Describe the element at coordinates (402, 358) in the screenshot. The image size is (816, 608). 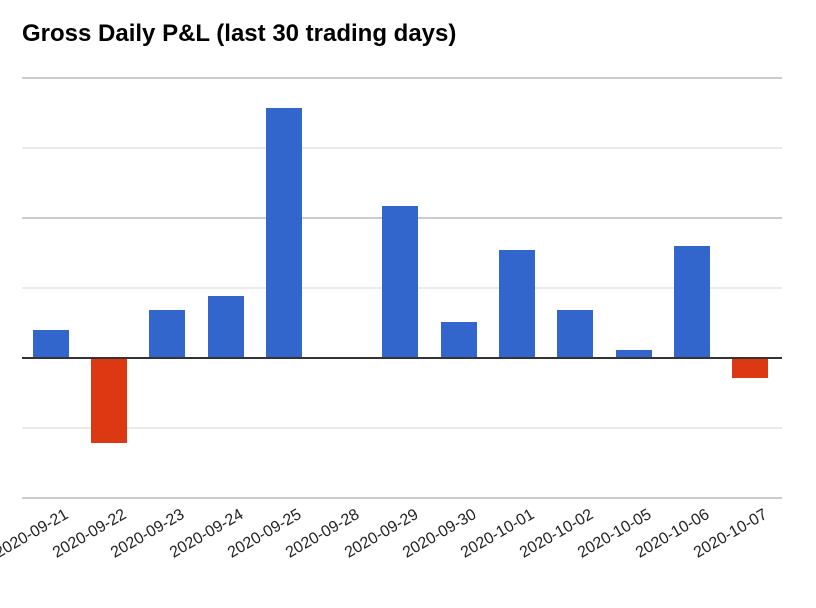
I see `zero-baseline` at that location.